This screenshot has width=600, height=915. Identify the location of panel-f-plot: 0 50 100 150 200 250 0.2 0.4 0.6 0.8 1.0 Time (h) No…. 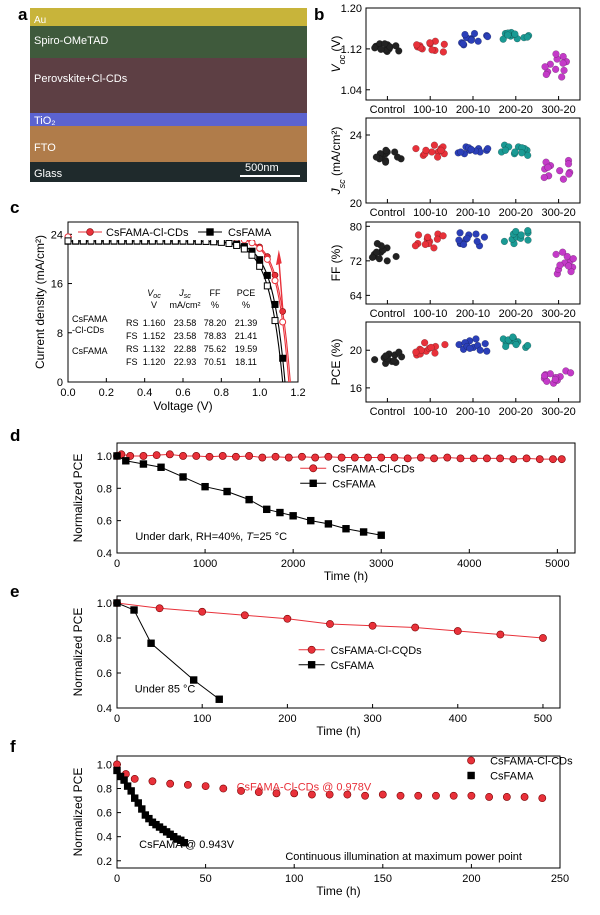
(322, 826).